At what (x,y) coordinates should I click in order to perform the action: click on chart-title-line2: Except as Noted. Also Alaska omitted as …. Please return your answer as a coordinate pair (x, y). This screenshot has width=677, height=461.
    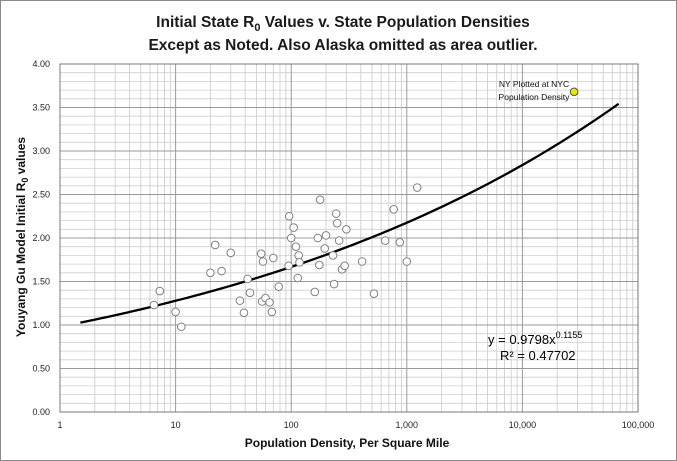
    Looking at the image, I should click on (342, 45).